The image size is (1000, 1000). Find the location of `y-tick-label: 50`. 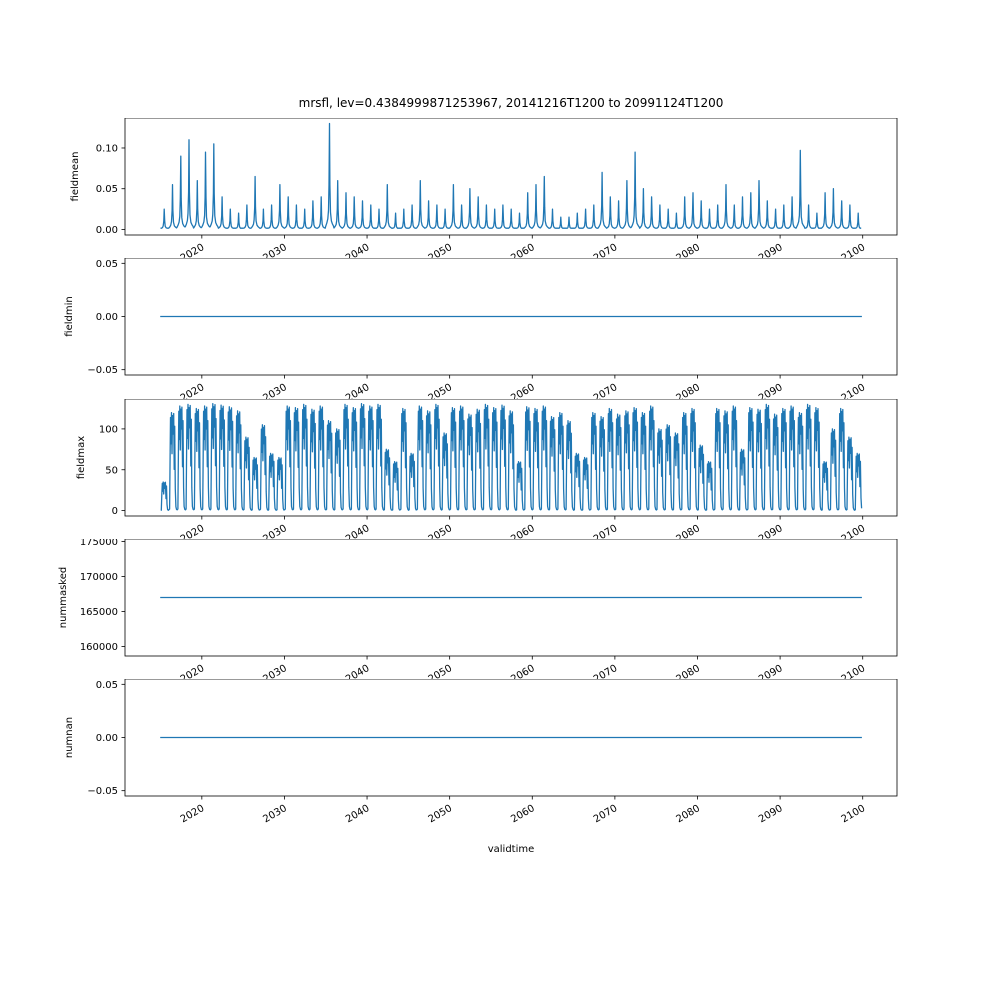

y-tick-label: 50 is located at coordinates (111, 470).